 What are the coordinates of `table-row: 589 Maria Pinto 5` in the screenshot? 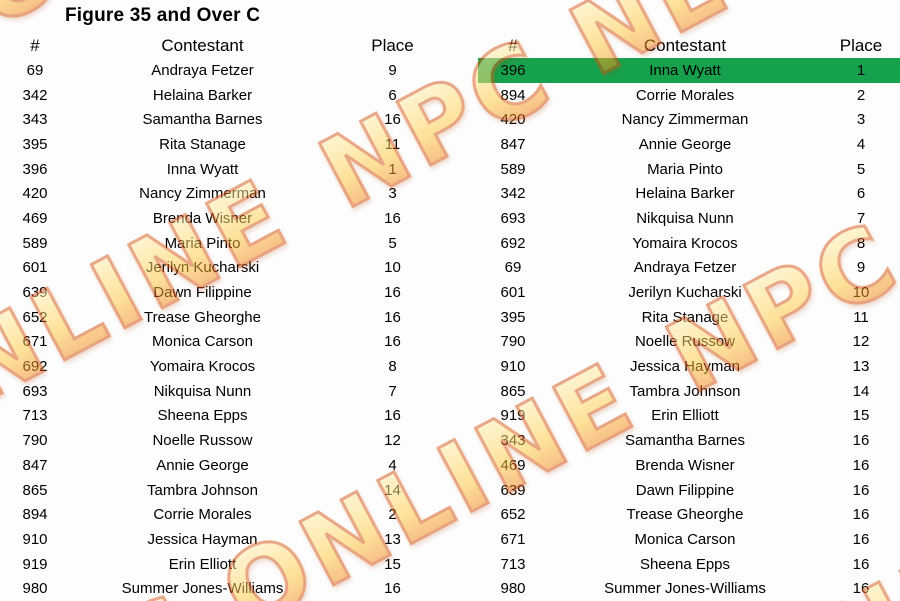 It's located at (689, 169).